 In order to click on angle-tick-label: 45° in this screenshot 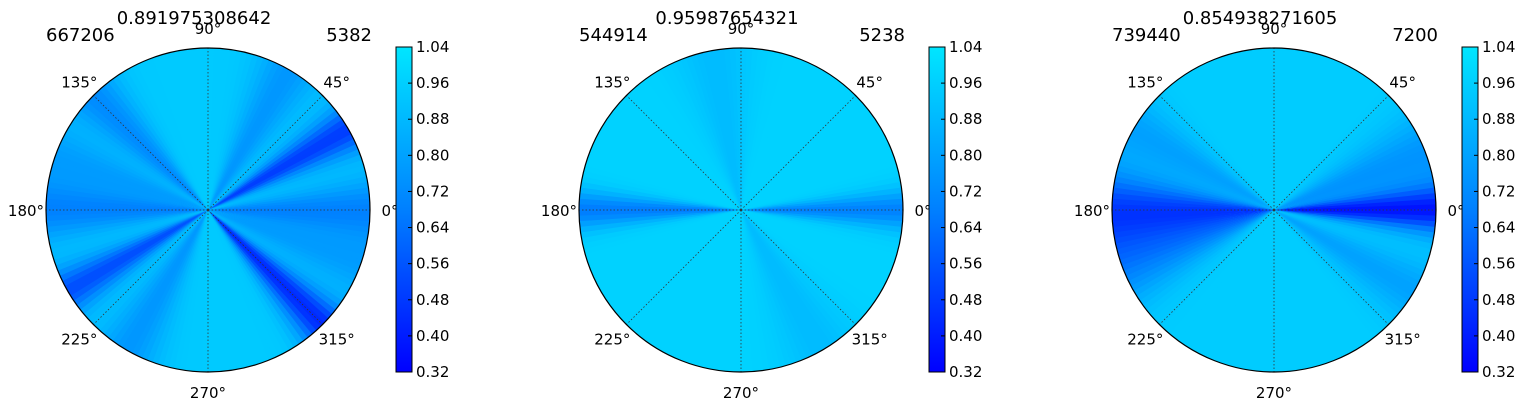, I will do `click(869, 82)`.